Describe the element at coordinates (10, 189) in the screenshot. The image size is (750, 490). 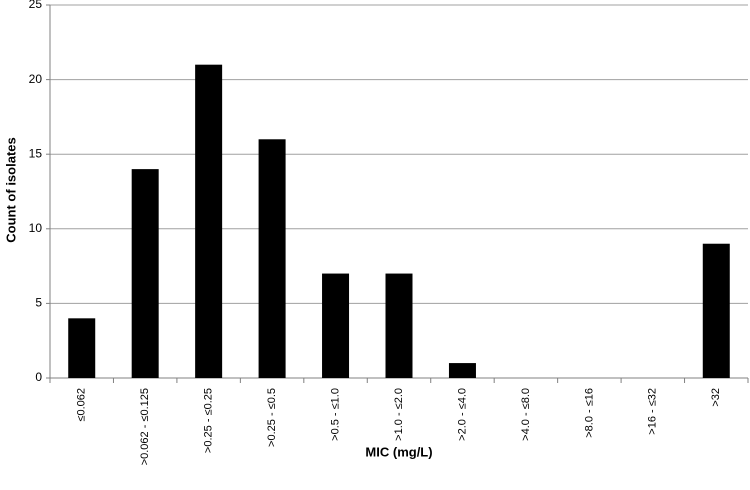
I see `y-axis-label: Count of isolates` at that location.